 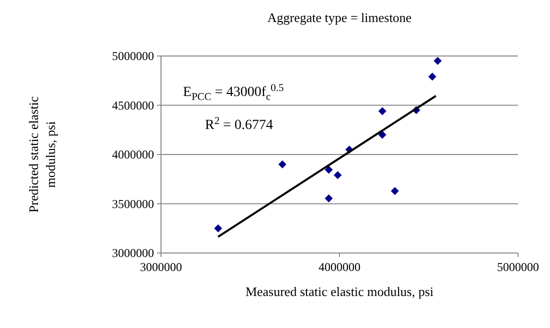 I want to click on x-tick-label: 4000000, so click(x=339, y=267).